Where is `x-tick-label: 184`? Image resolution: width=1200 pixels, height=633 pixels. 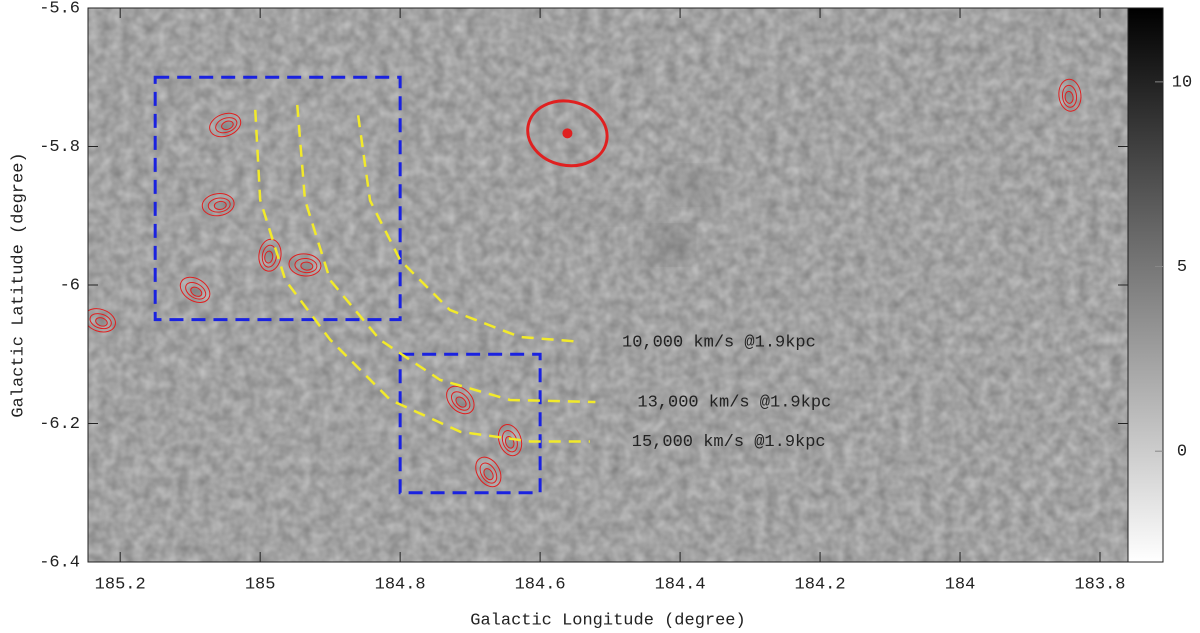 x-tick-label: 184 is located at coordinates (960, 584).